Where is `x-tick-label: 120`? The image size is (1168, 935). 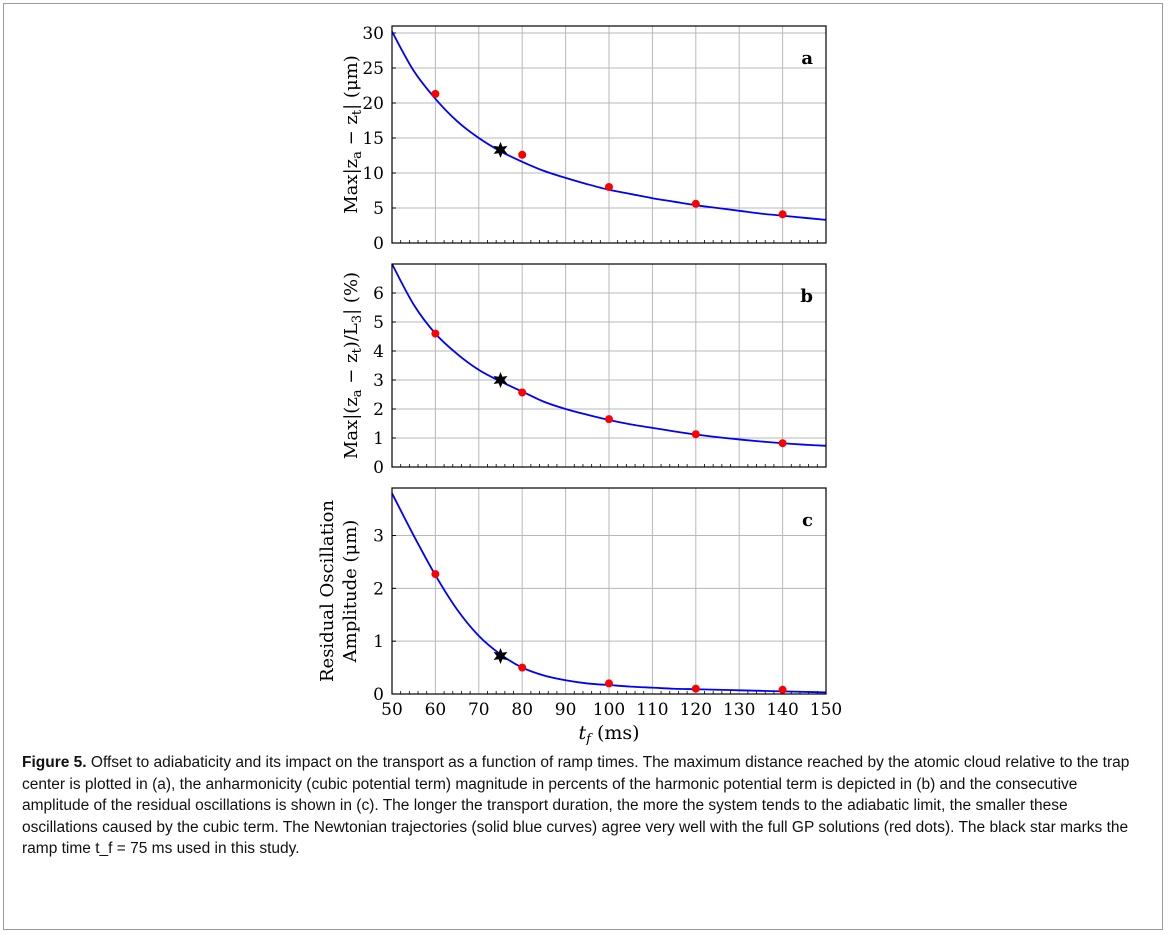
x-tick-label: 120 is located at coordinates (696, 710).